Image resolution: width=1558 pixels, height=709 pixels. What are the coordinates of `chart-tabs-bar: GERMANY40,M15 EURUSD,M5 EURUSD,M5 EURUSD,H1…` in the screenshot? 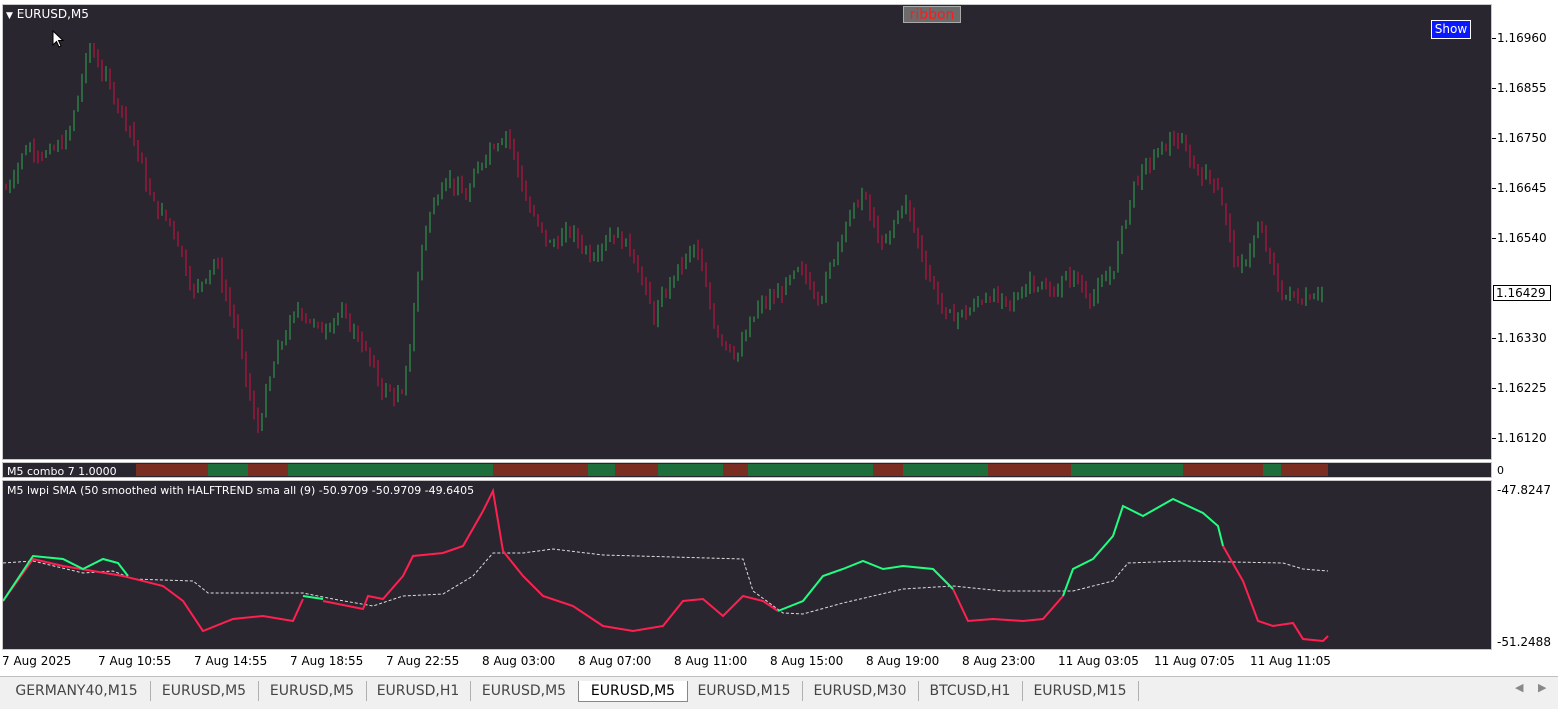 It's located at (779, 692).